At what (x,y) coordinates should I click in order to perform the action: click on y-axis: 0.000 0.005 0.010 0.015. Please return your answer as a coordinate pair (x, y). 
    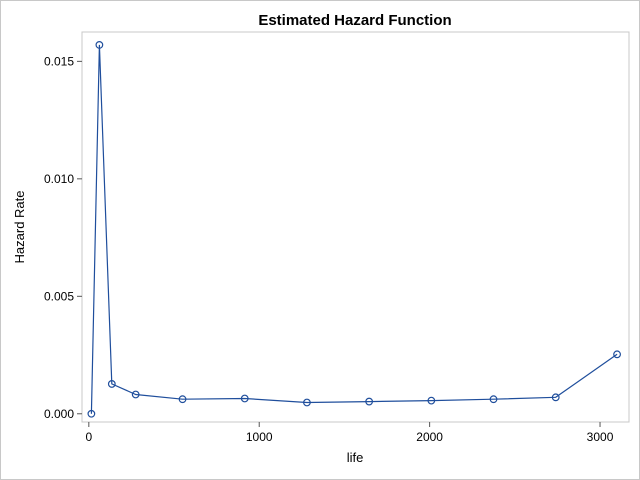
    Looking at the image, I should click on (63, 237).